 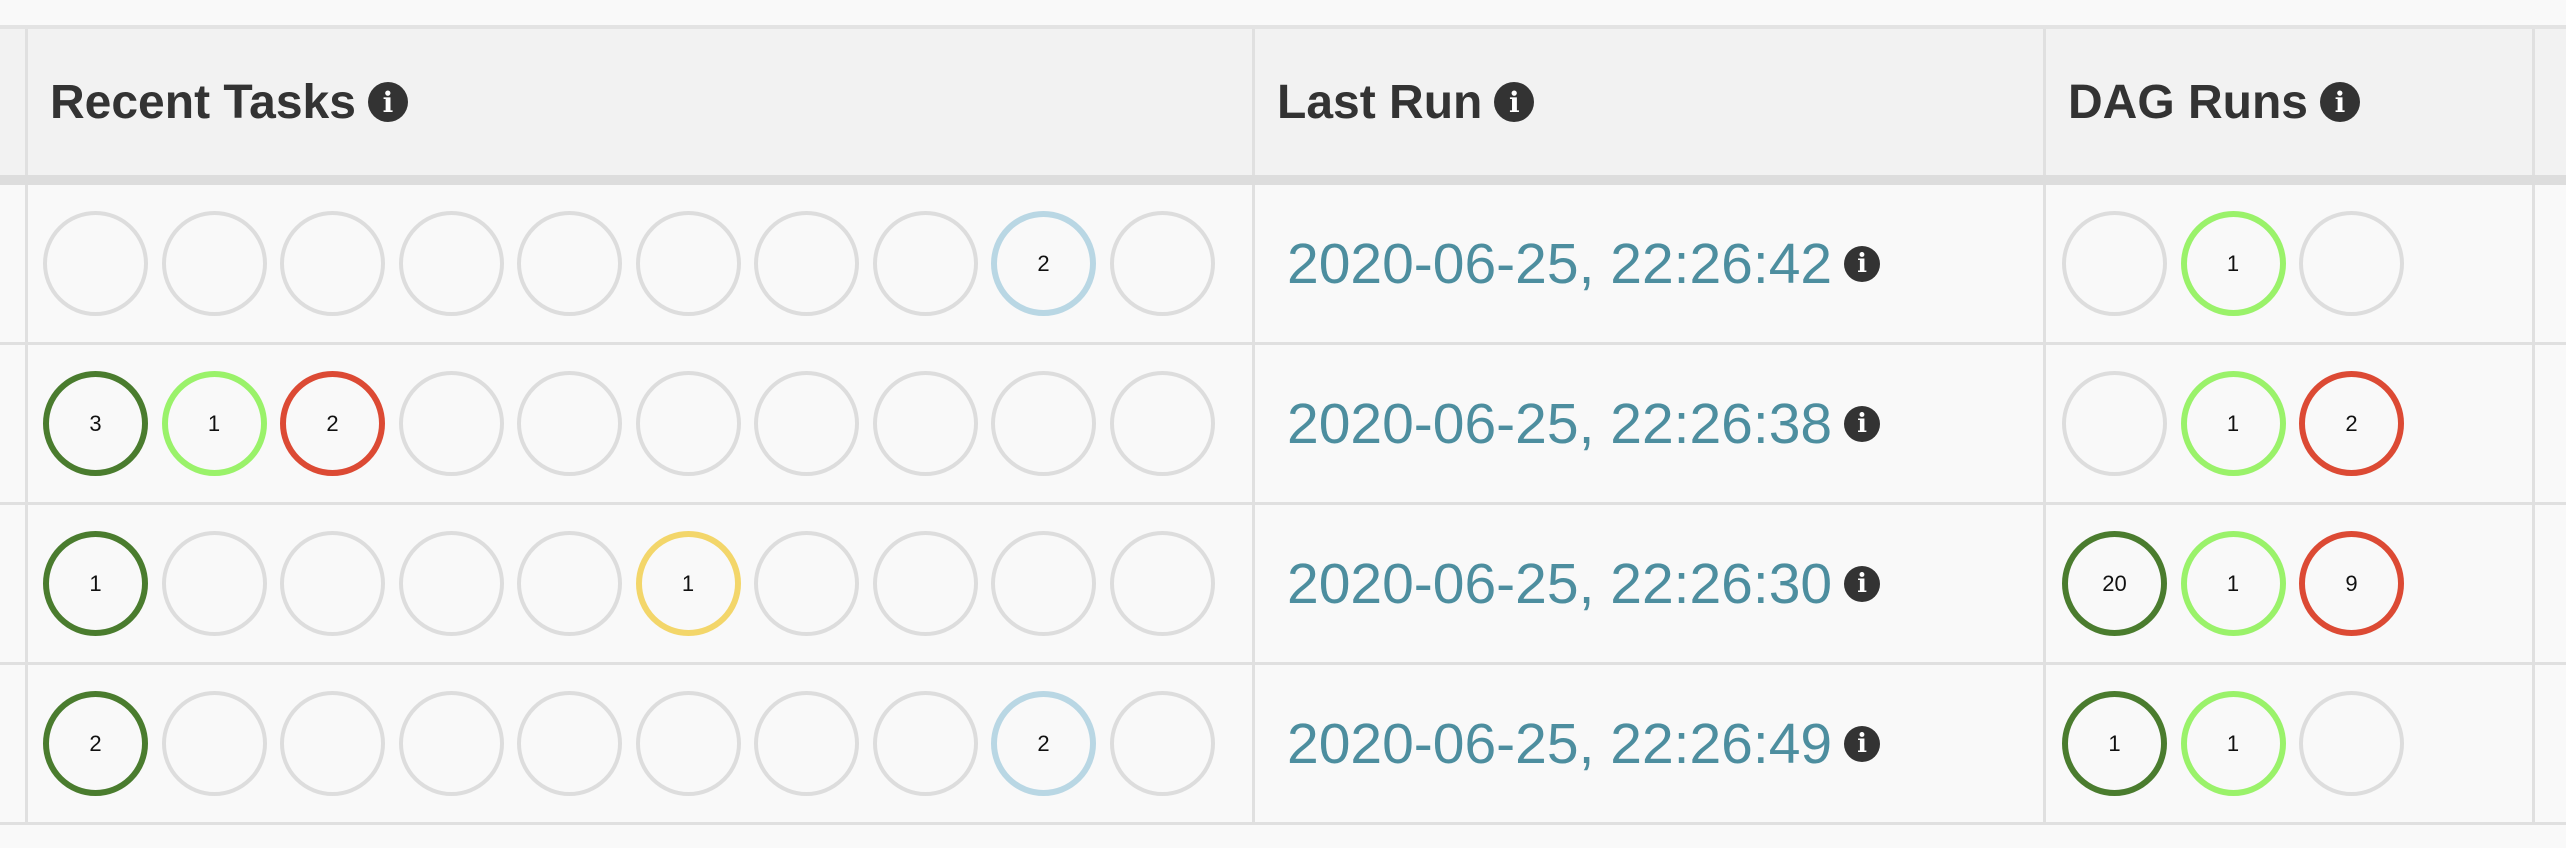 I want to click on last-run-link: 2020-06-25, 22:26:42, so click(x=1560, y=263).